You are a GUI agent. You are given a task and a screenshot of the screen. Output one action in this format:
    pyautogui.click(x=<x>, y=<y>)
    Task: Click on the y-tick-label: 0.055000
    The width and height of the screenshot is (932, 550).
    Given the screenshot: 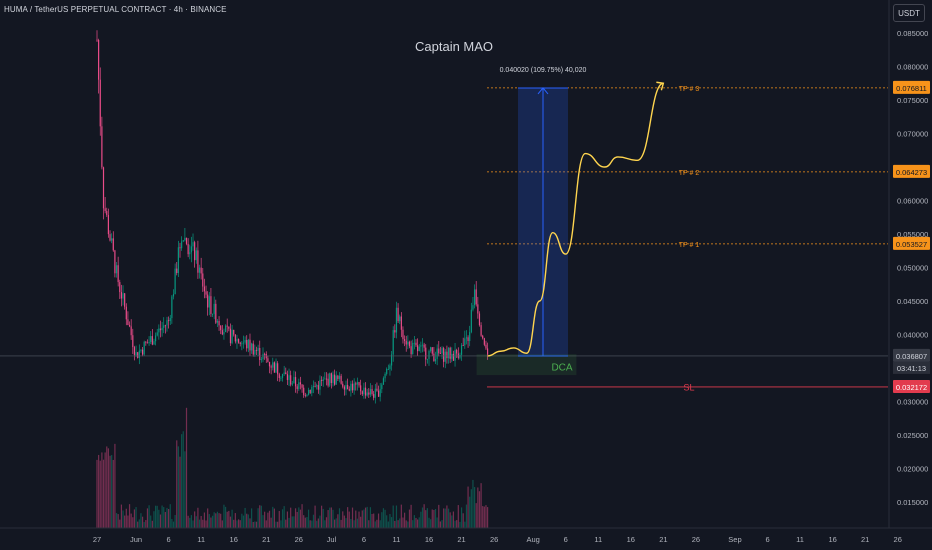 What is the action you would take?
    pyautogui.click(x=912, y=234)
    